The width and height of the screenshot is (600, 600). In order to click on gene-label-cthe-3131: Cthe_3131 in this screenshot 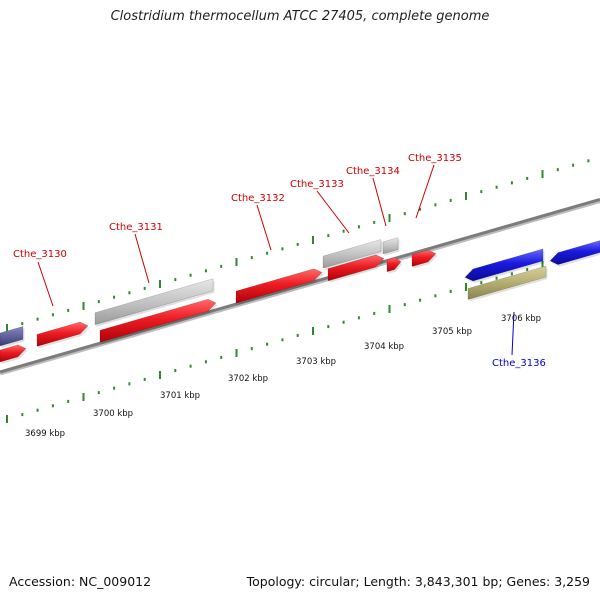, I will do `click(136, 227)`.